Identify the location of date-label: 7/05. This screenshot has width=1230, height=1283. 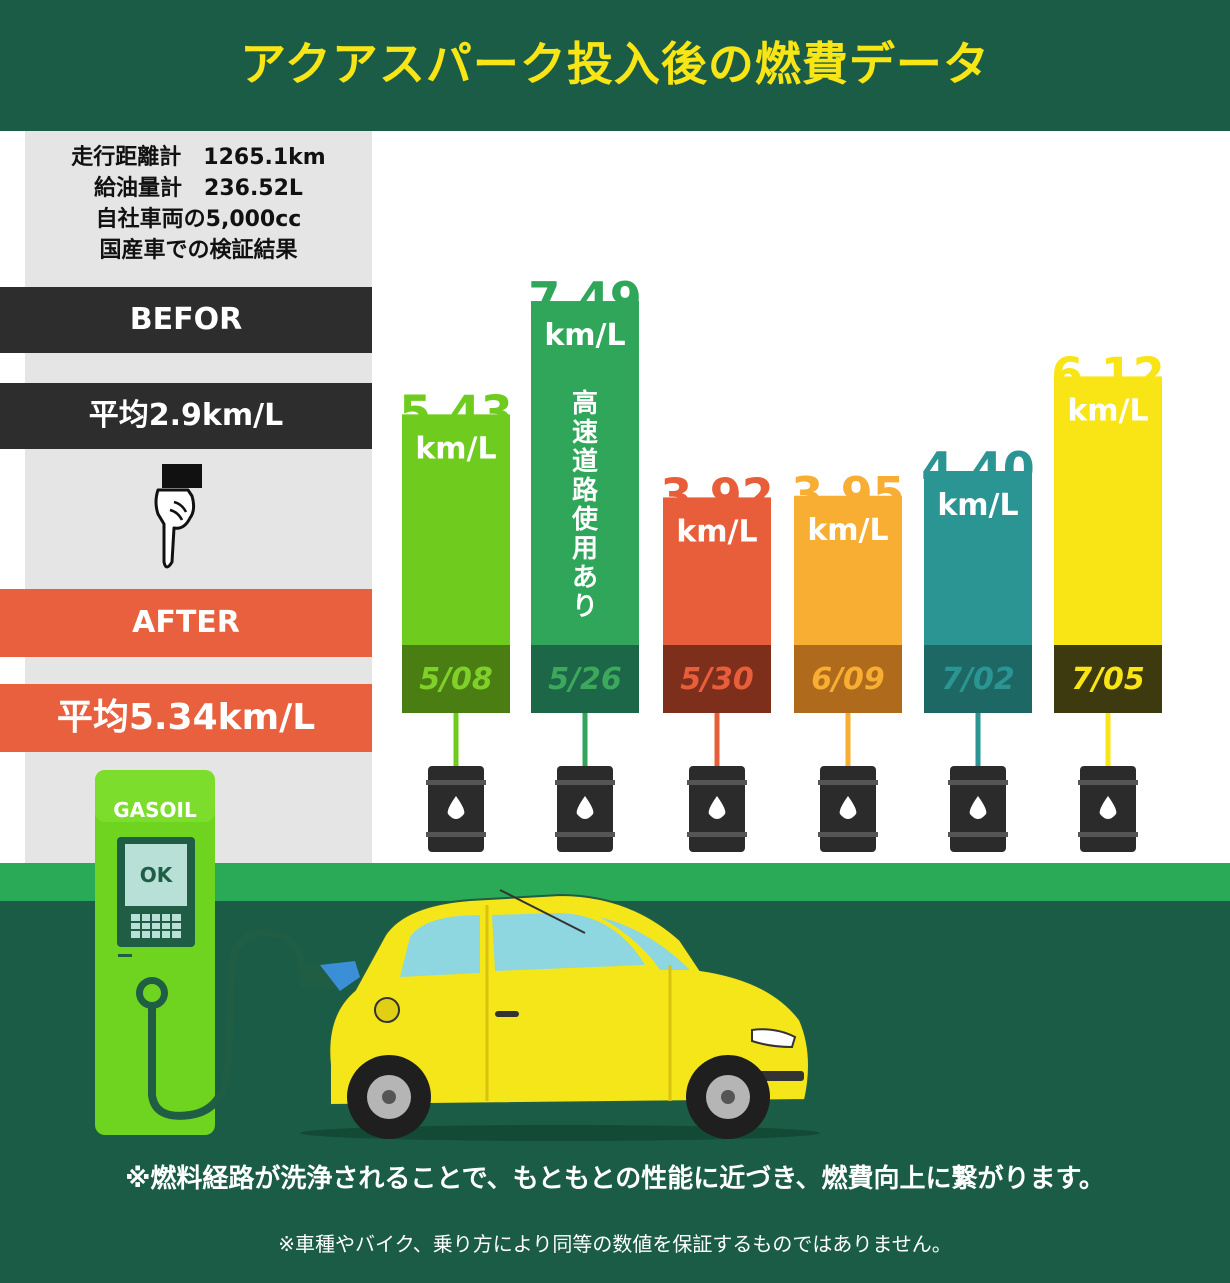
(1108, 679).